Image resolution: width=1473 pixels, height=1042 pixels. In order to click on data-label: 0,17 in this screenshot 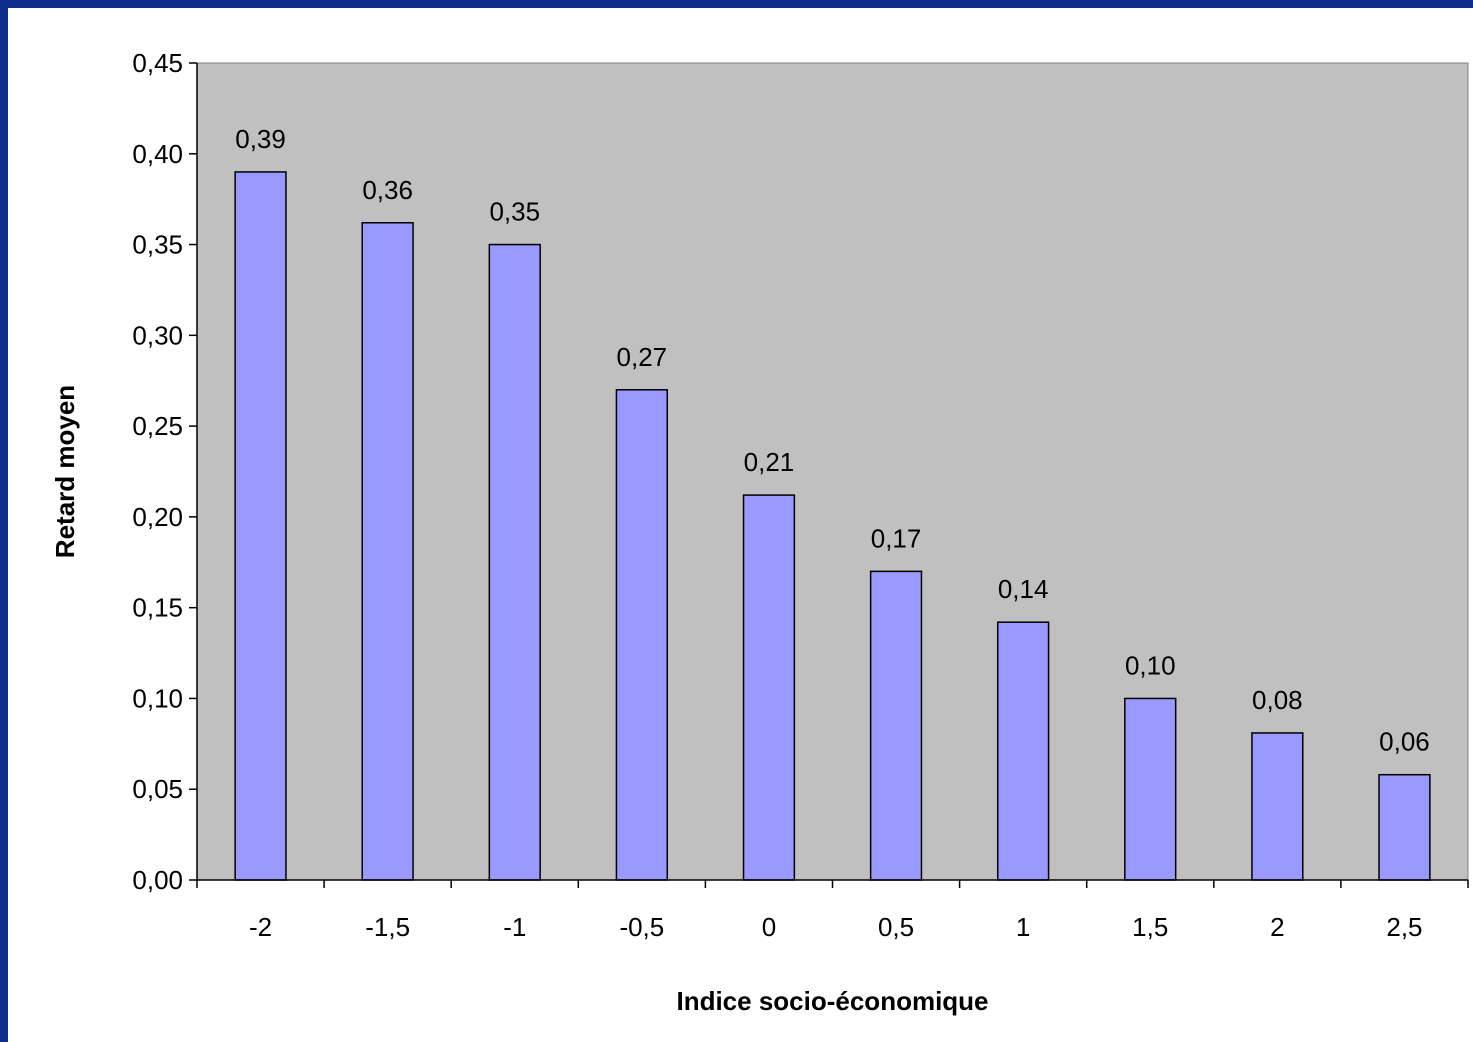, I will do `click(896, 538)`.